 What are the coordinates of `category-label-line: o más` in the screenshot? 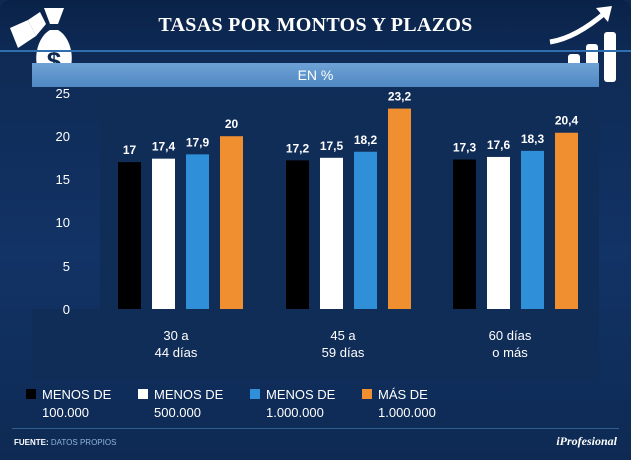 It's located at (510, 352).